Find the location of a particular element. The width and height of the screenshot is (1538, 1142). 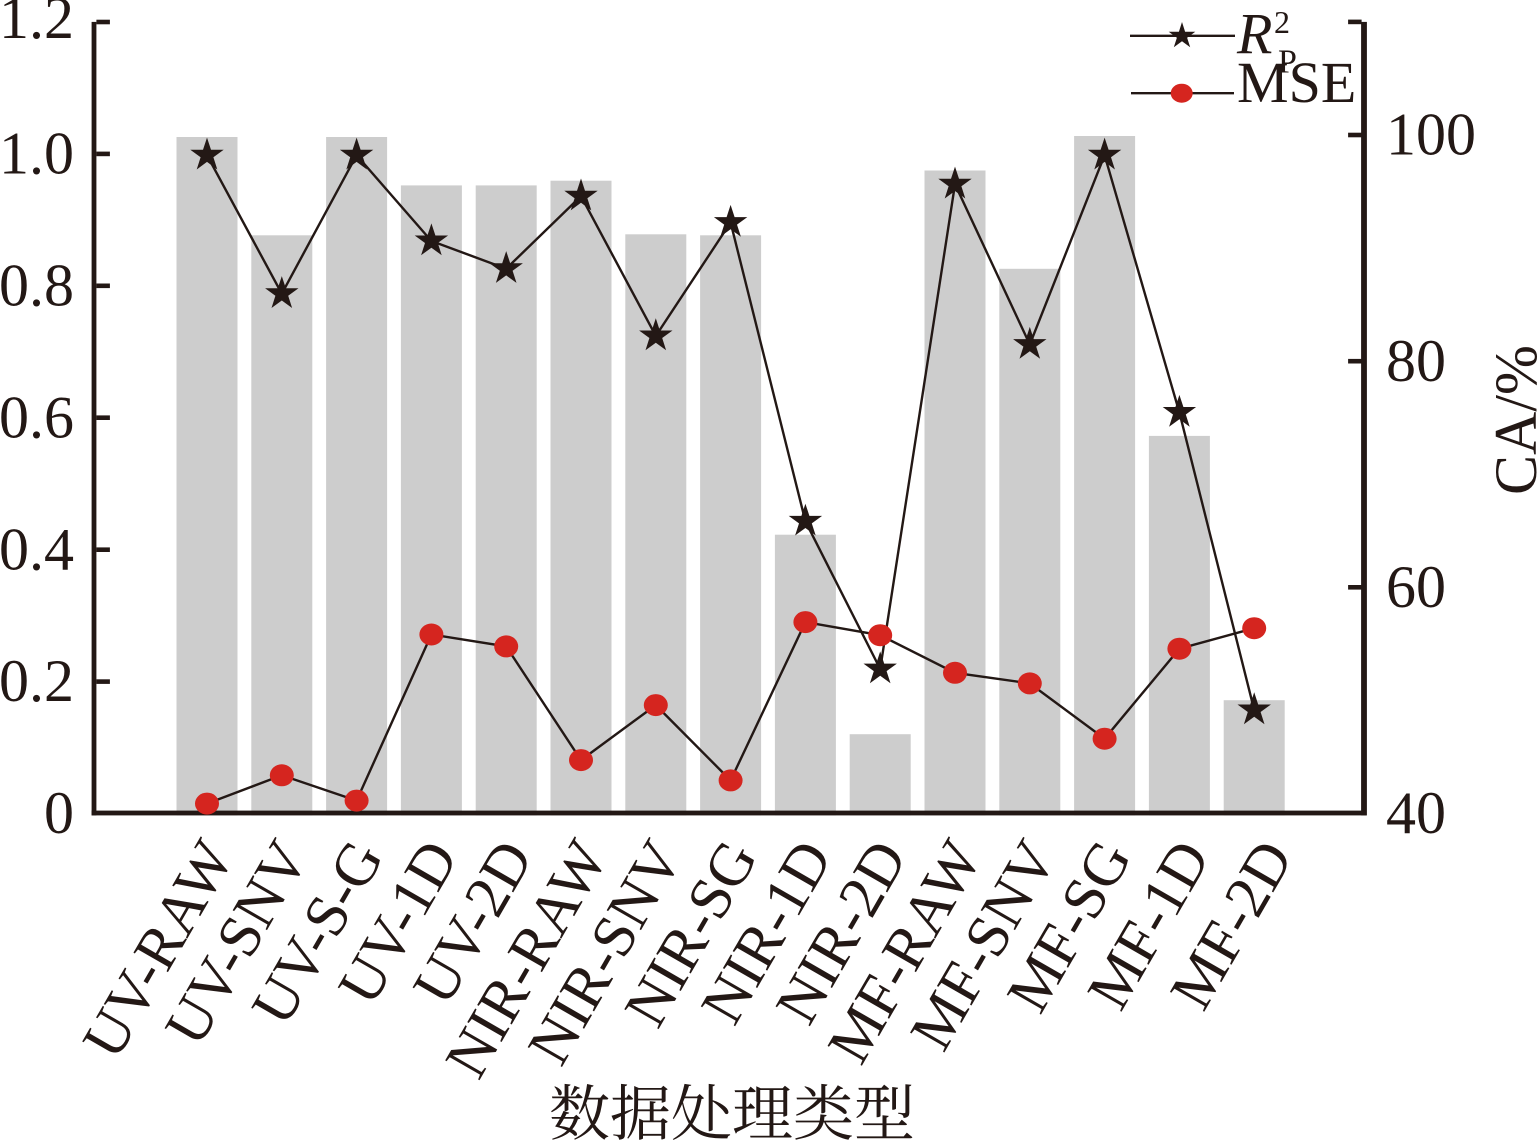

svg-text: 100 is located at coordinates (1431, 135).